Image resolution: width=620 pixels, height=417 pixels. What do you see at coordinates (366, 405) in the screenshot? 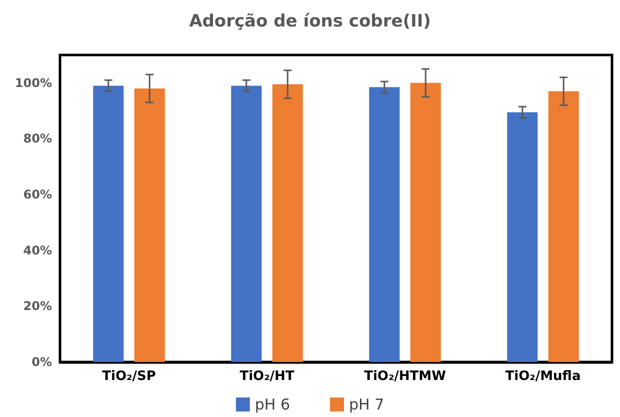
I see `legend-label: pH 7` at bounding box center [366, 405].